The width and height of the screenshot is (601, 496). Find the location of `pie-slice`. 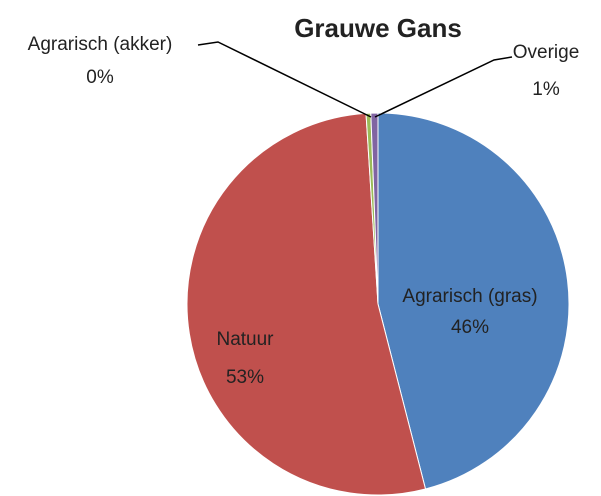

pie-slice is located at coordinates (374, 208).